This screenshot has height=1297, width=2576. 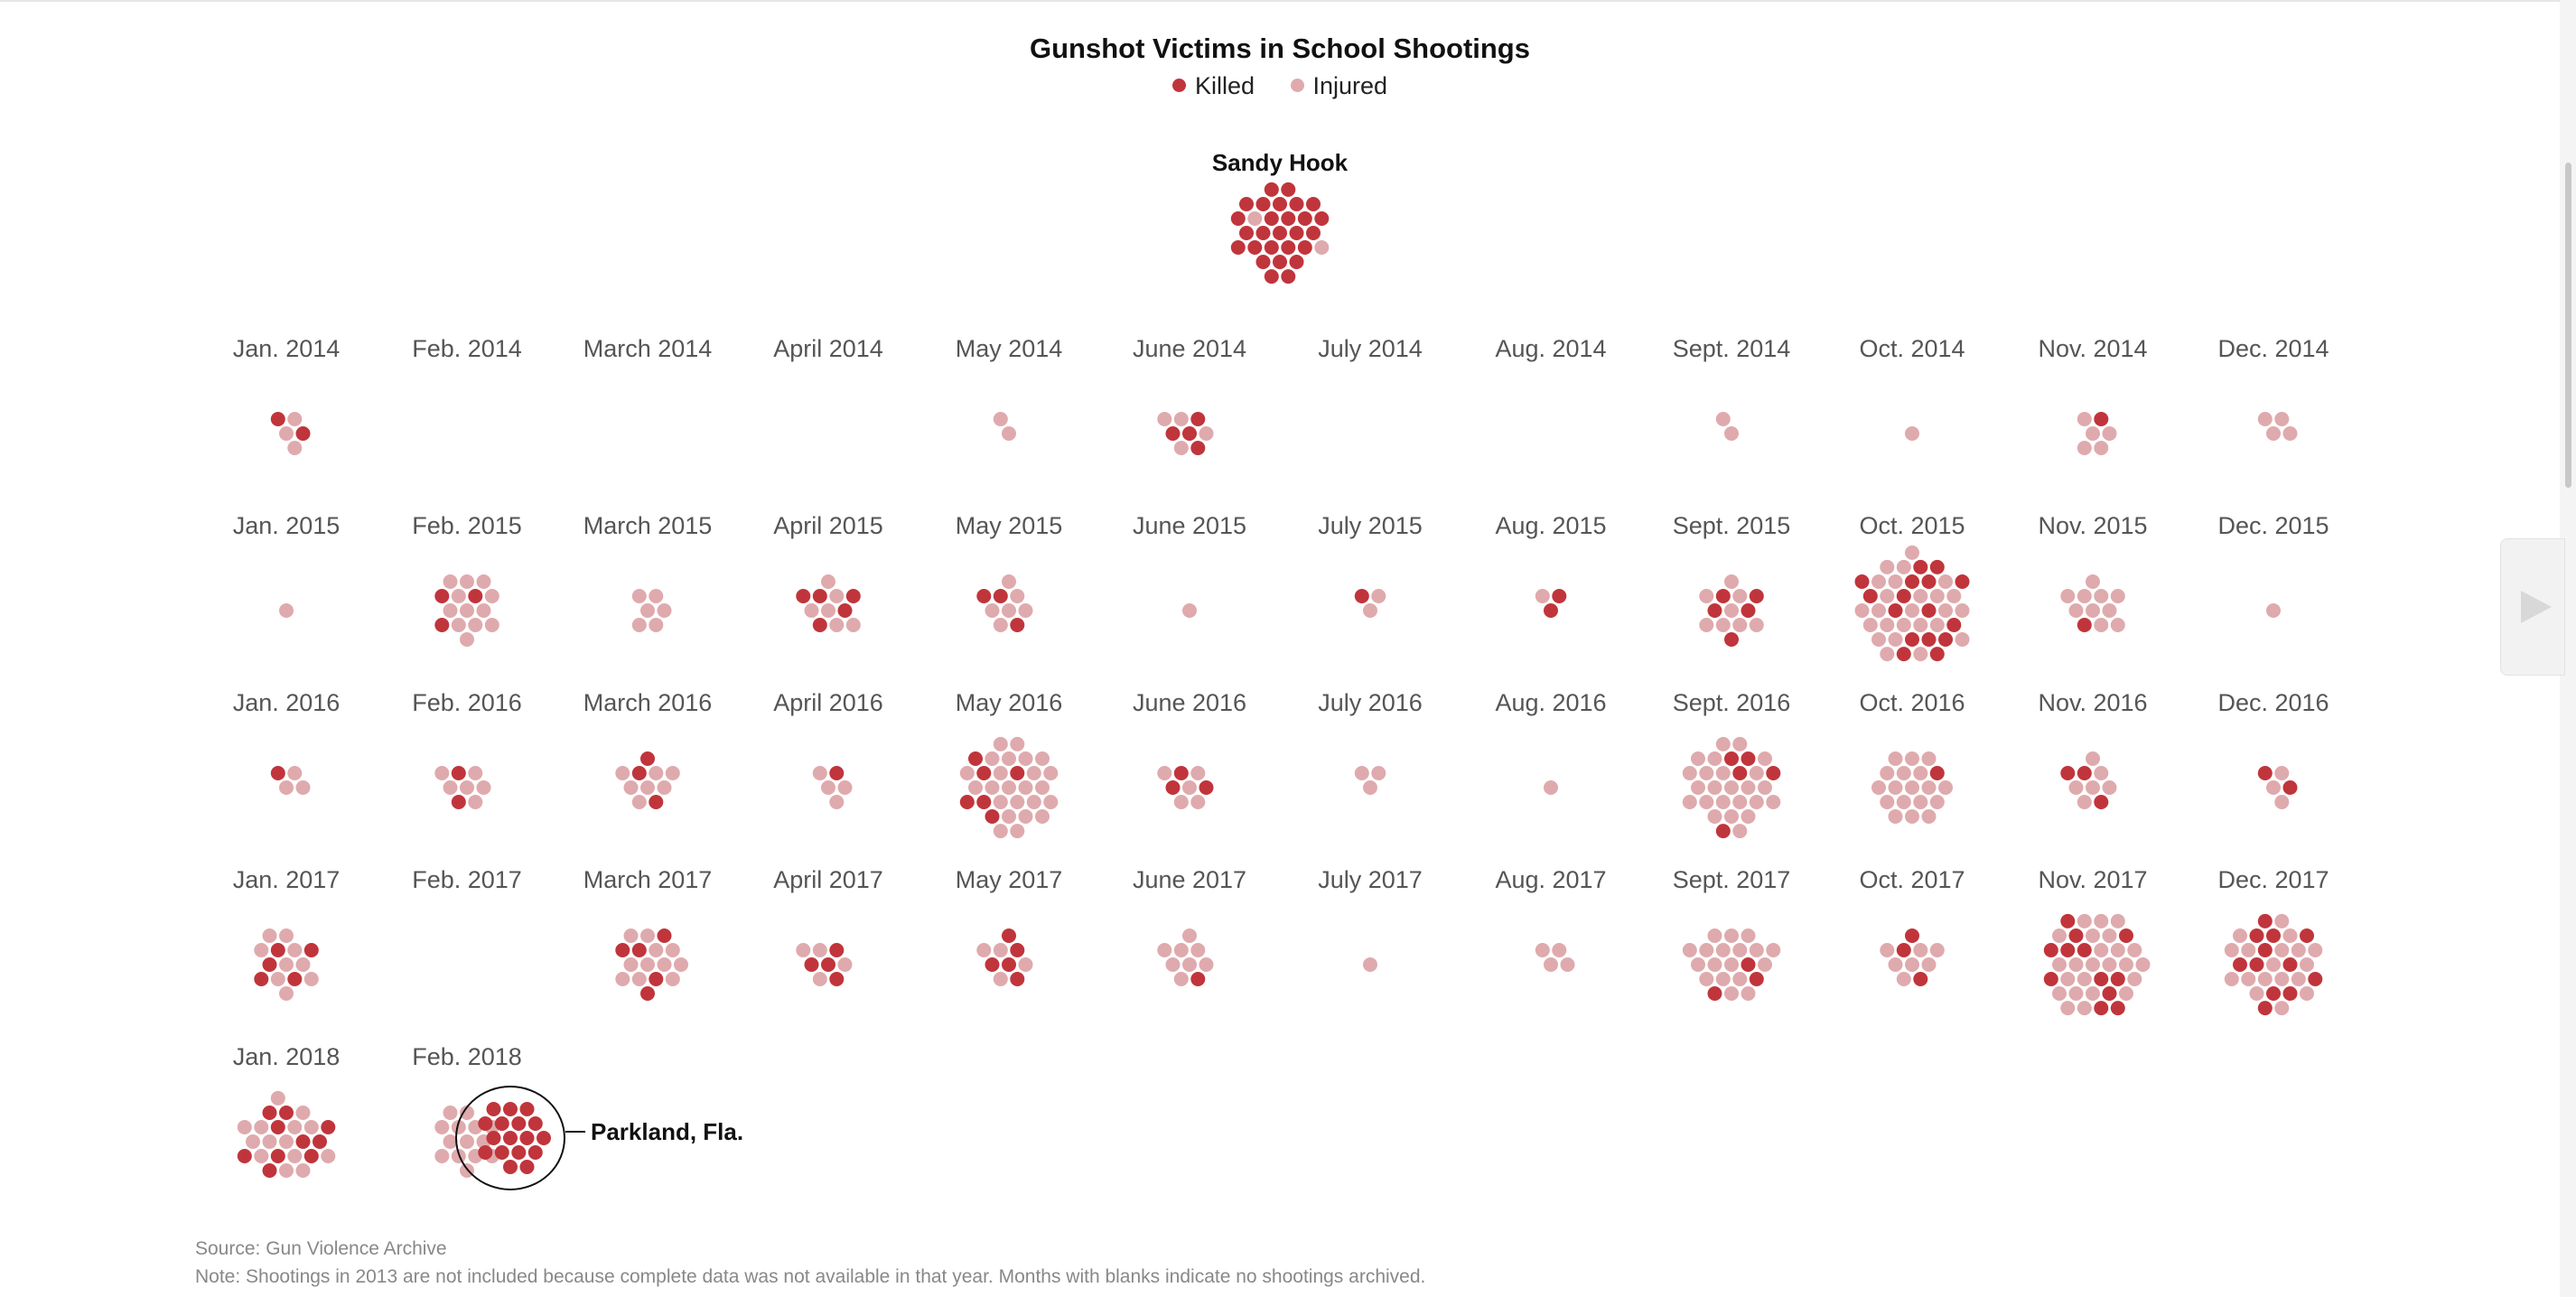 I want to click on month-label: Oct. 2016, so click(x=1912, y=703).